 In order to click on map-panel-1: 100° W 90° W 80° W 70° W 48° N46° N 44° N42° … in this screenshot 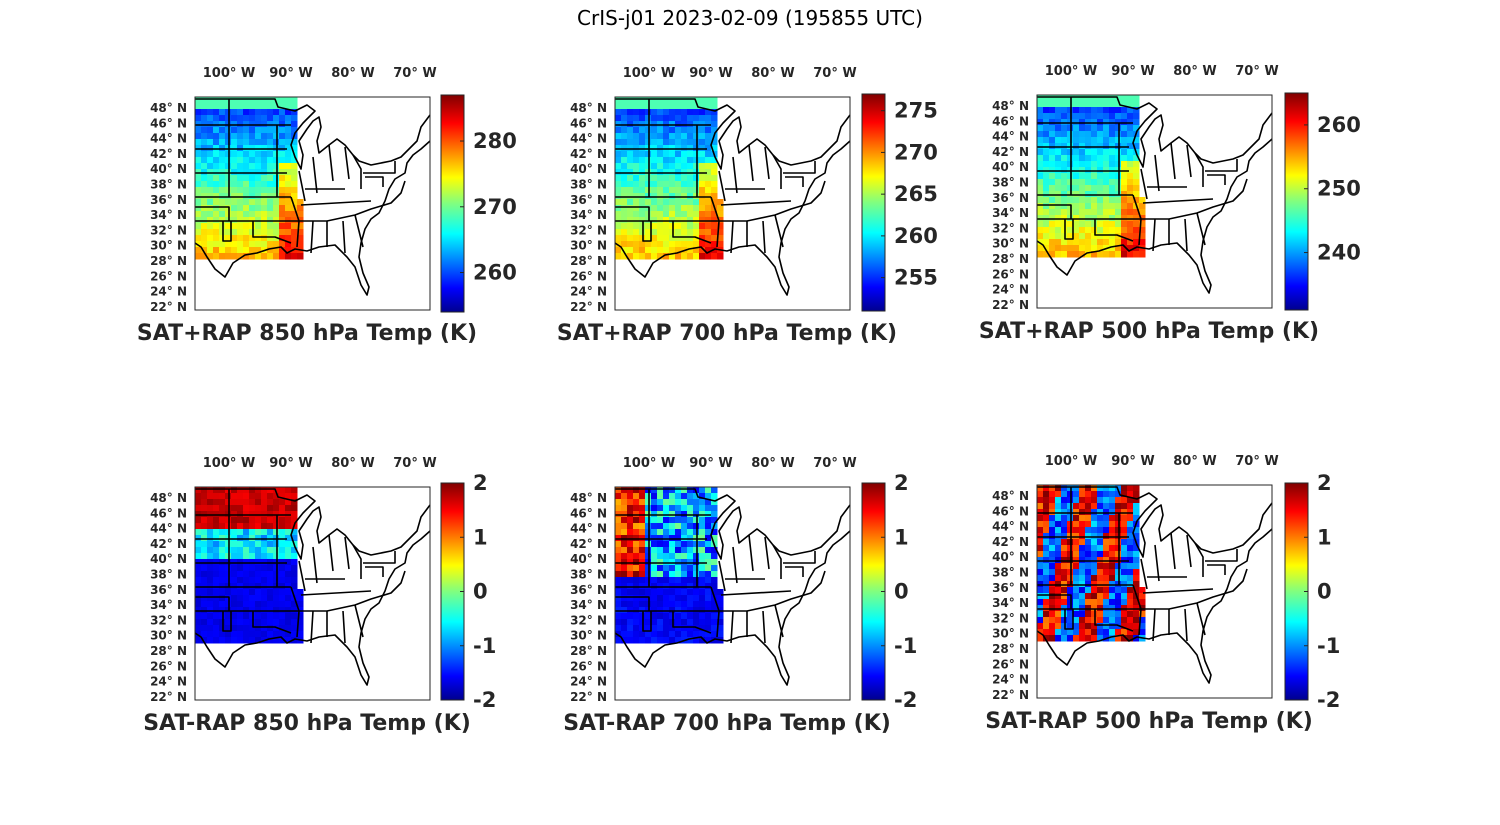, I will do `click(327, 206)`.